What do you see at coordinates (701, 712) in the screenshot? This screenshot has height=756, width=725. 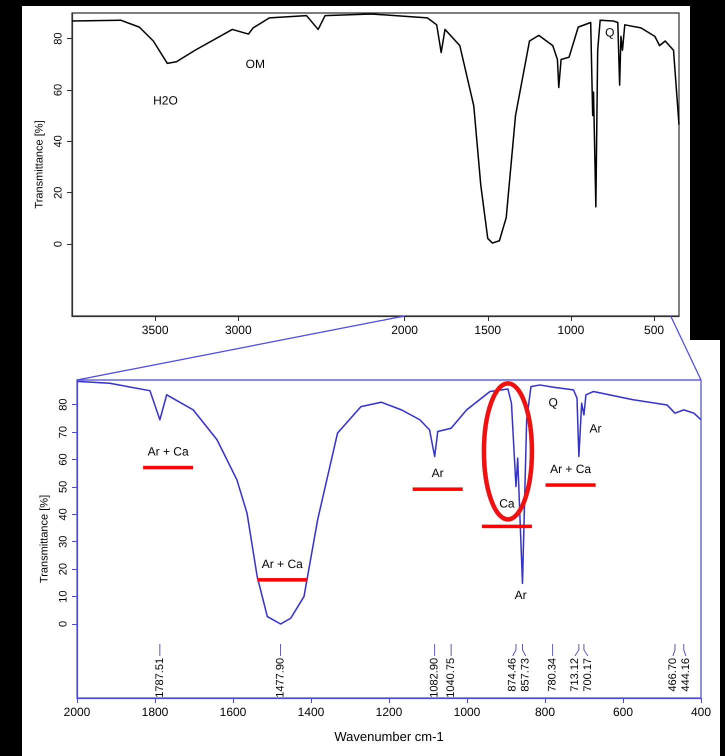 I see `x-tick-label: 400` at bounding box center [701, 712].